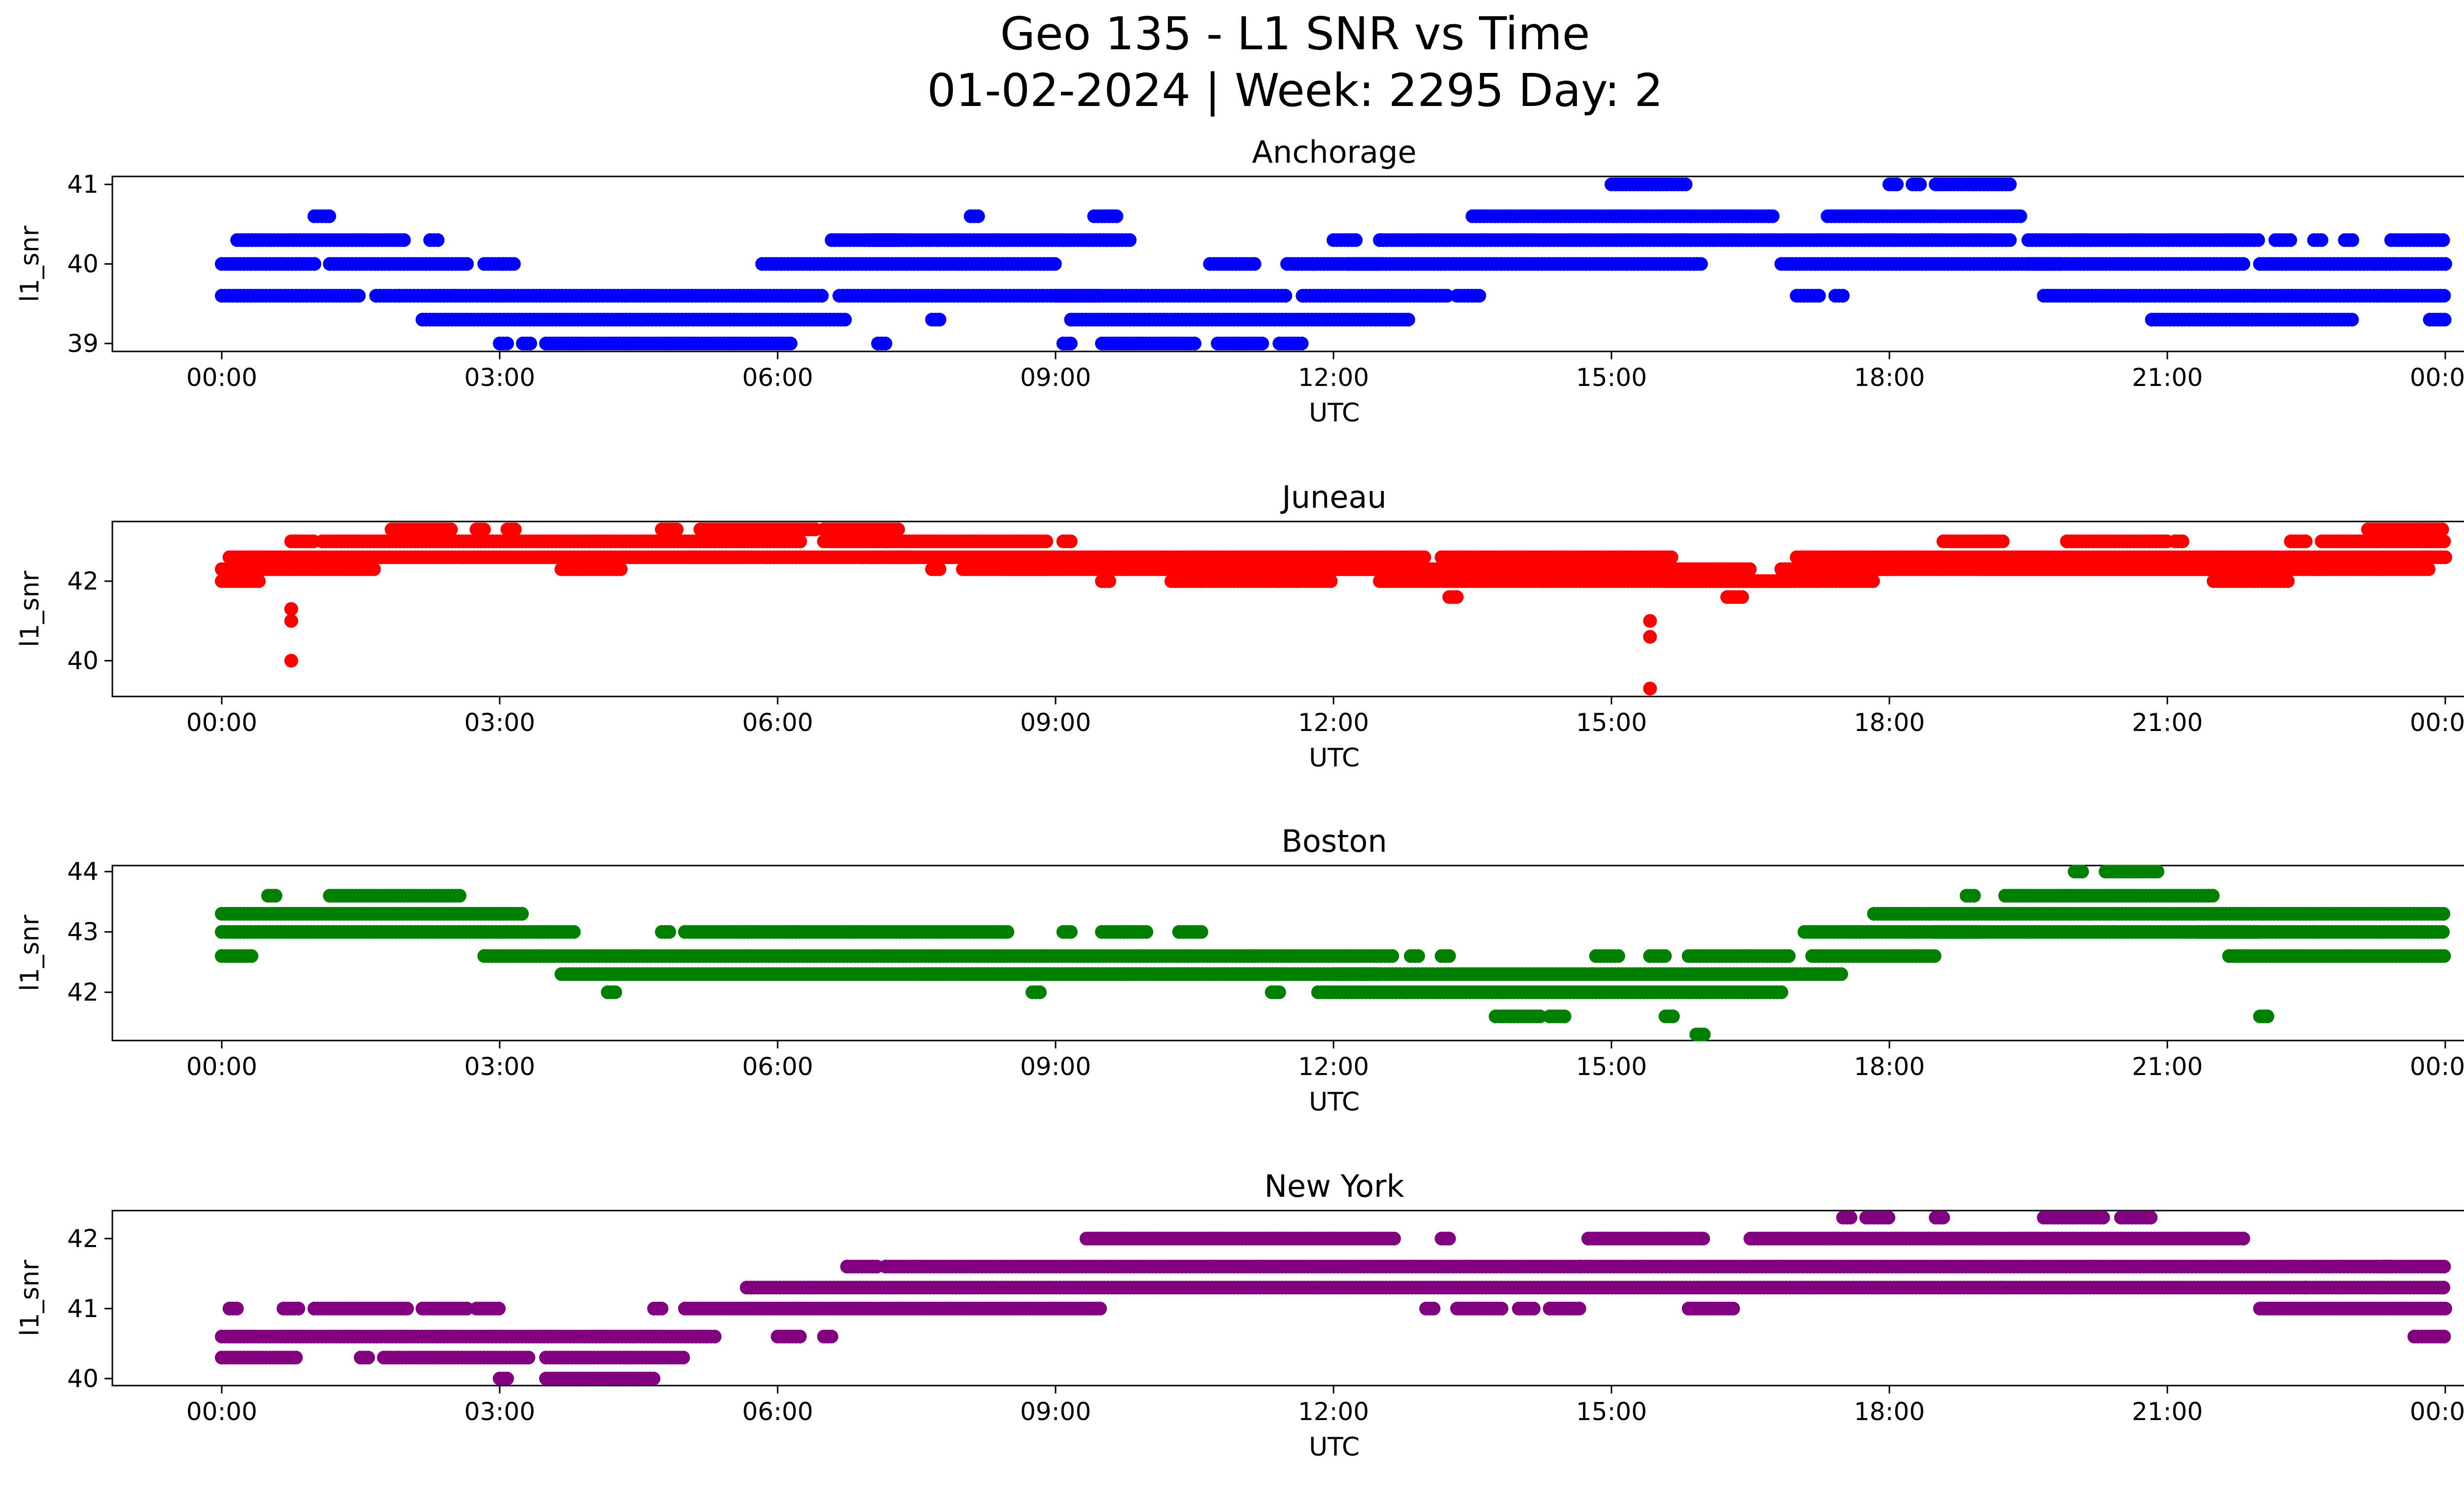 This screenshot has height=1495, width=2464. Describe the element at coordinates (30, 608) in the screenshot. I see `y-axis-label: l1_snr` at that location.